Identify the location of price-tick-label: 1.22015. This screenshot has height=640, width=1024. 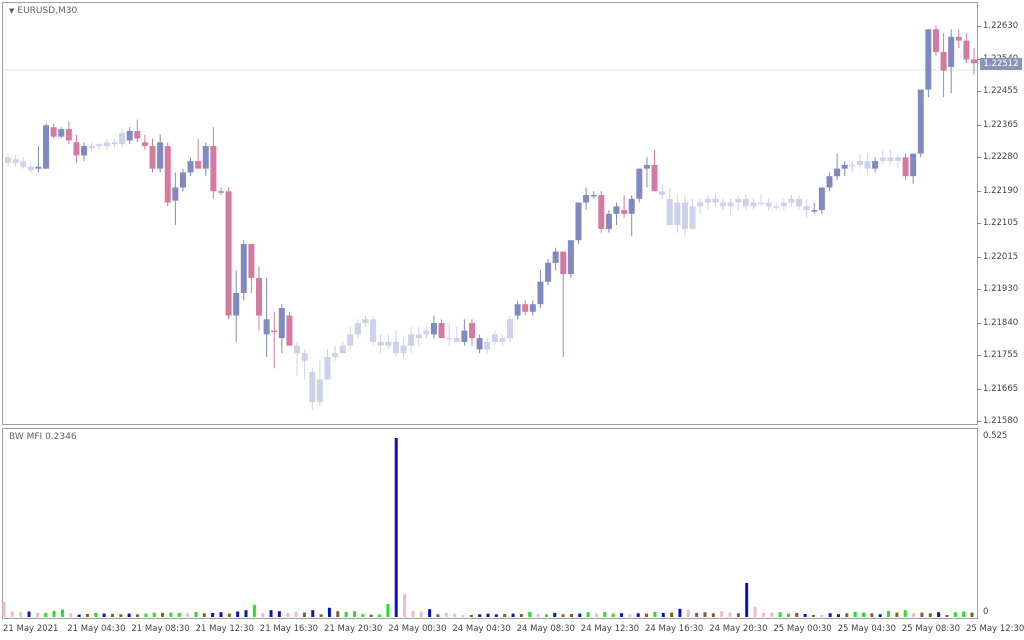
(1001, 257).